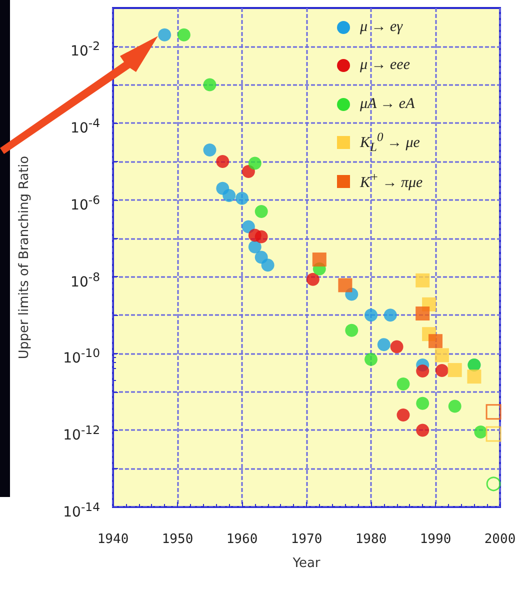 The height and width of the screenshot is (592, 526). What do you see at coordinates (85, 203) in the screenshot?
I see `y-tick-label: 10$^{-6}$` at bounding box center [85, 203].